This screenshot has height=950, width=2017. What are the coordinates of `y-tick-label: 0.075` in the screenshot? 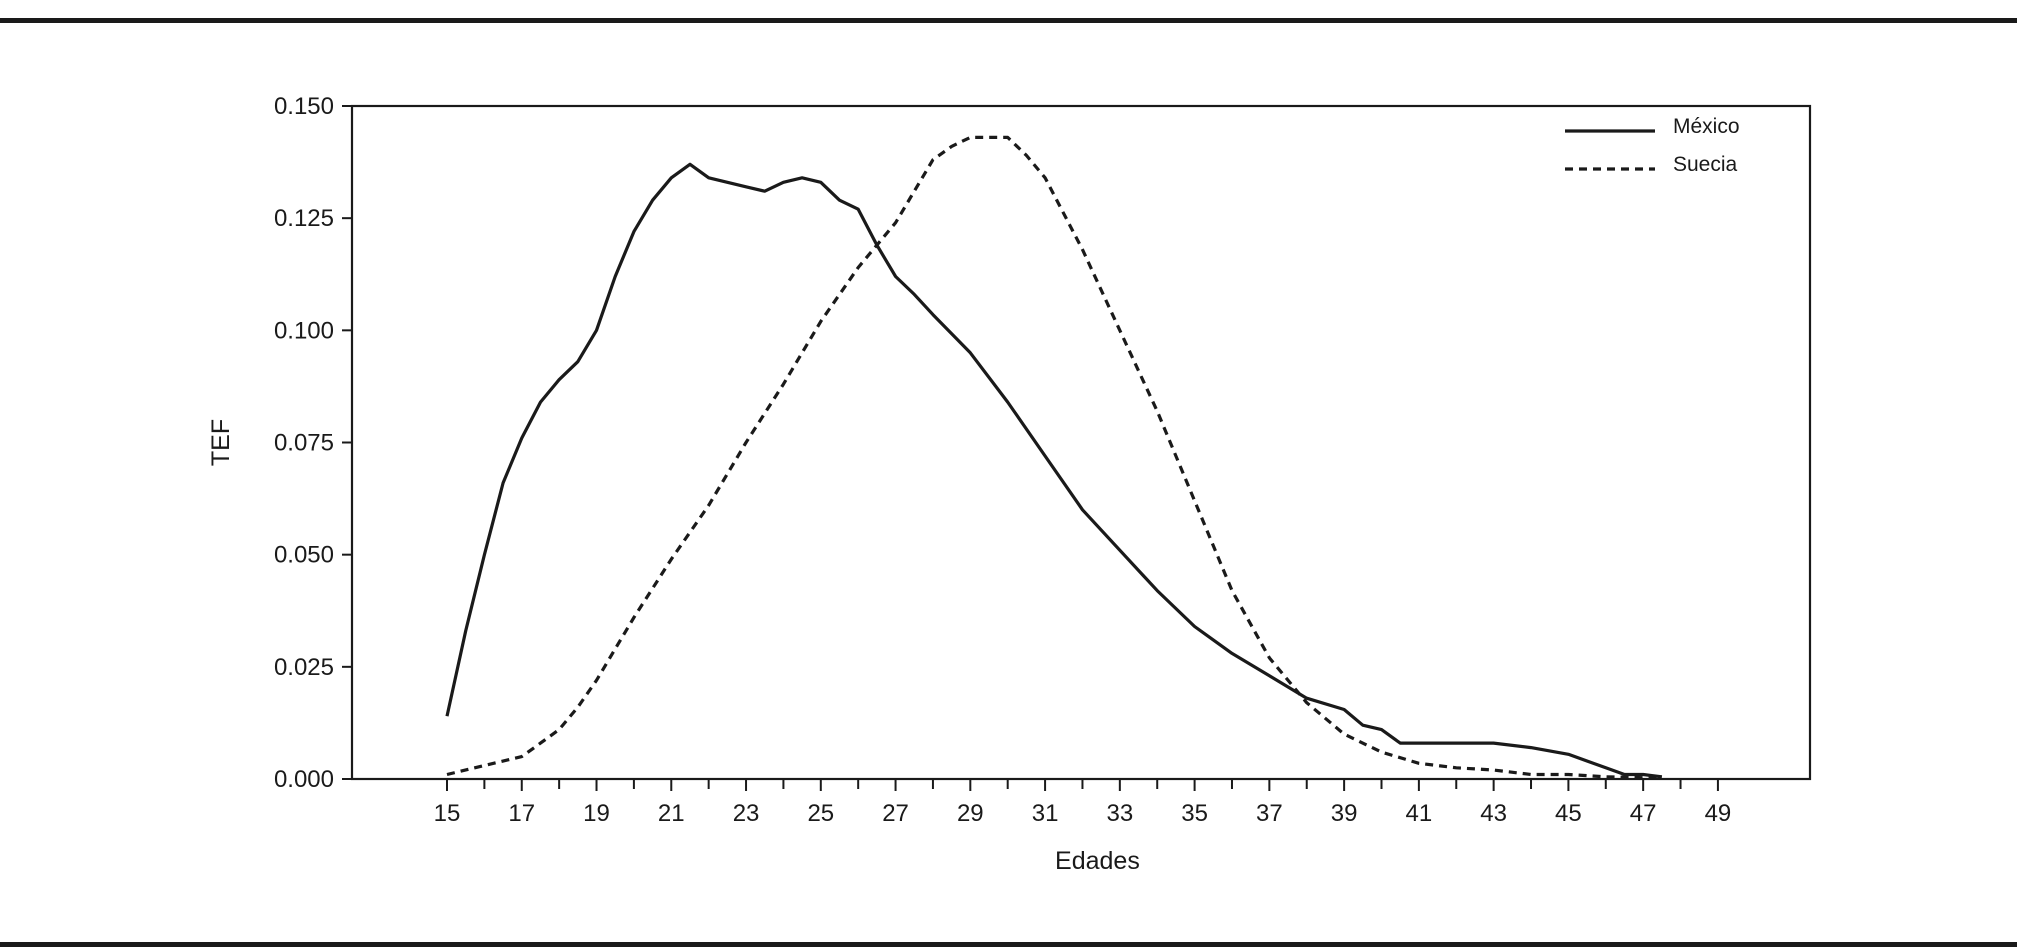 It's located at (304, 443).